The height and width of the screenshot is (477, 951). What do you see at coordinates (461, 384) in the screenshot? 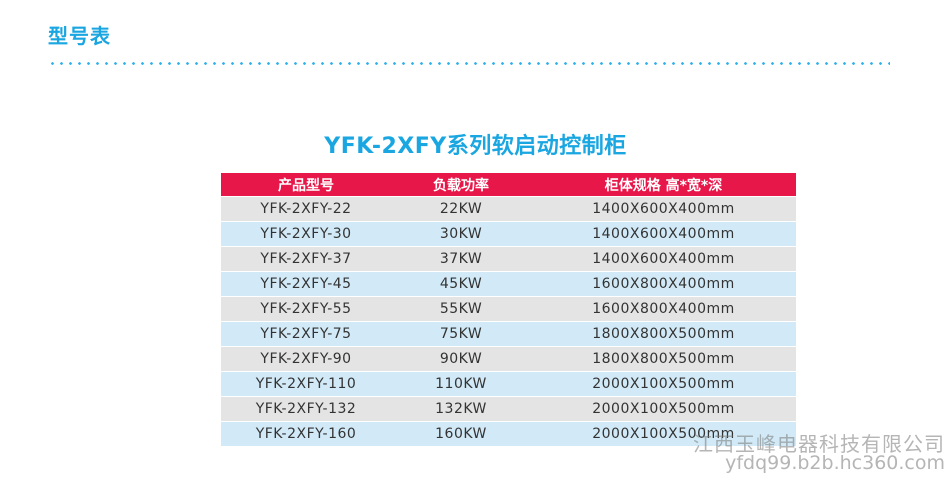
I see `cell-power: 110KW` at bounding box center [461, 384].